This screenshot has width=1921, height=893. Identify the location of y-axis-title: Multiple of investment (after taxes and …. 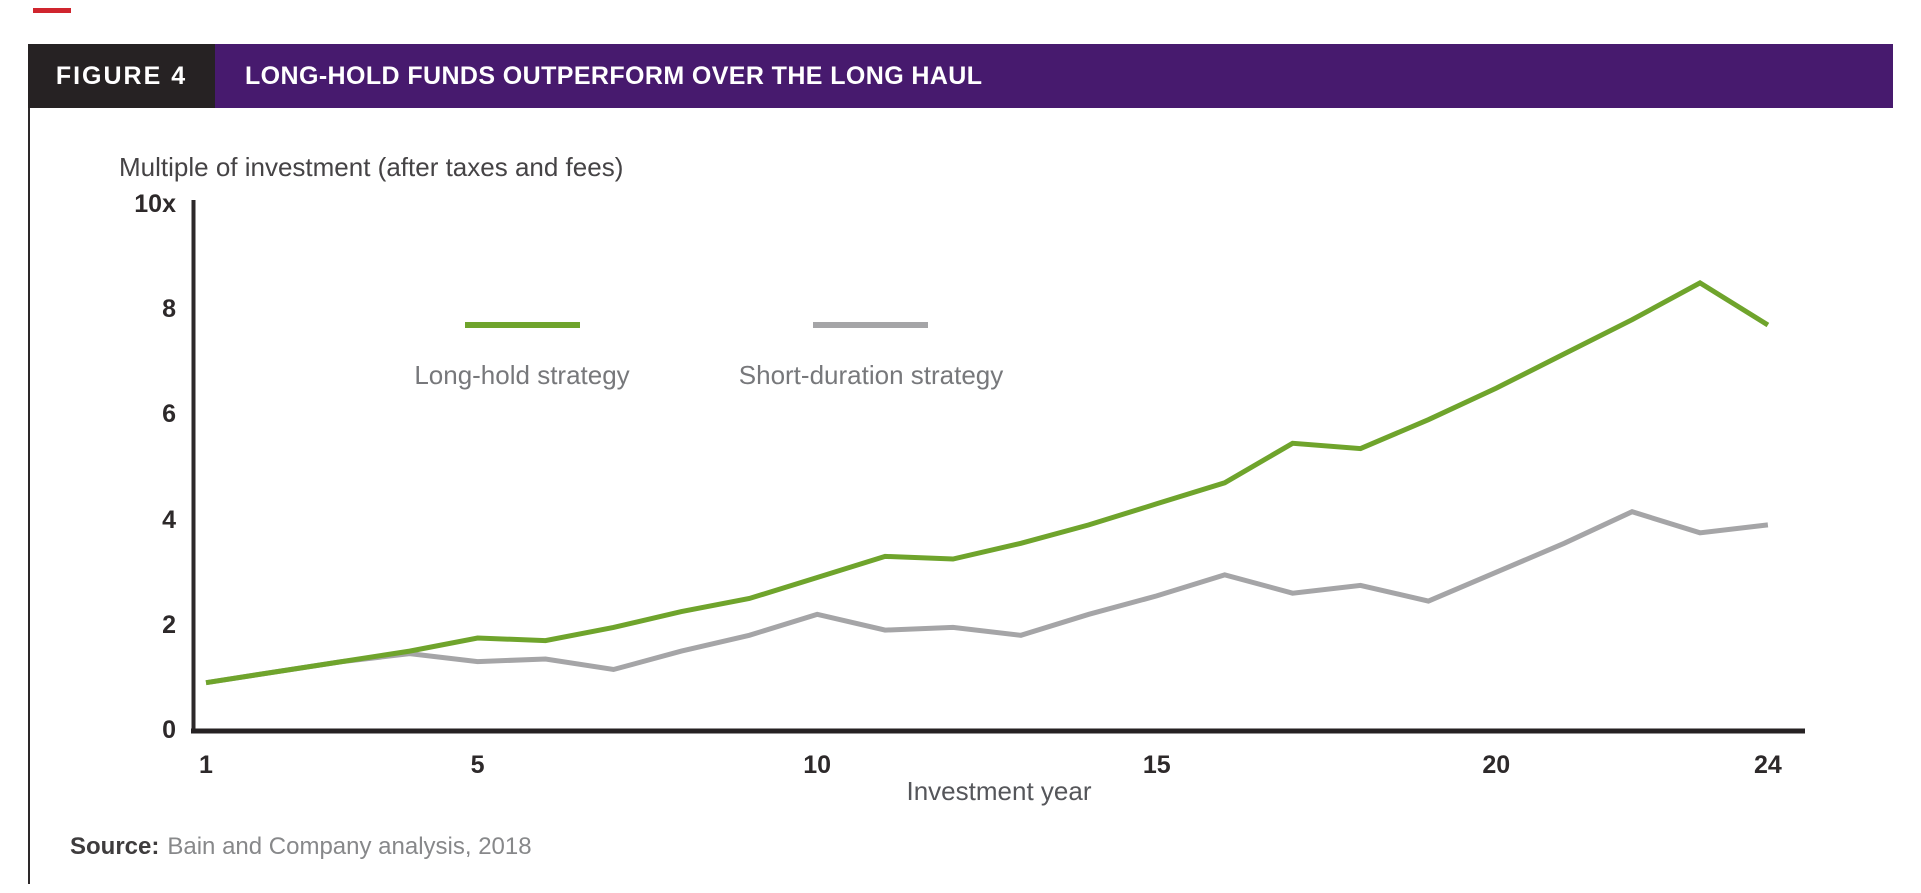
(371, 167).